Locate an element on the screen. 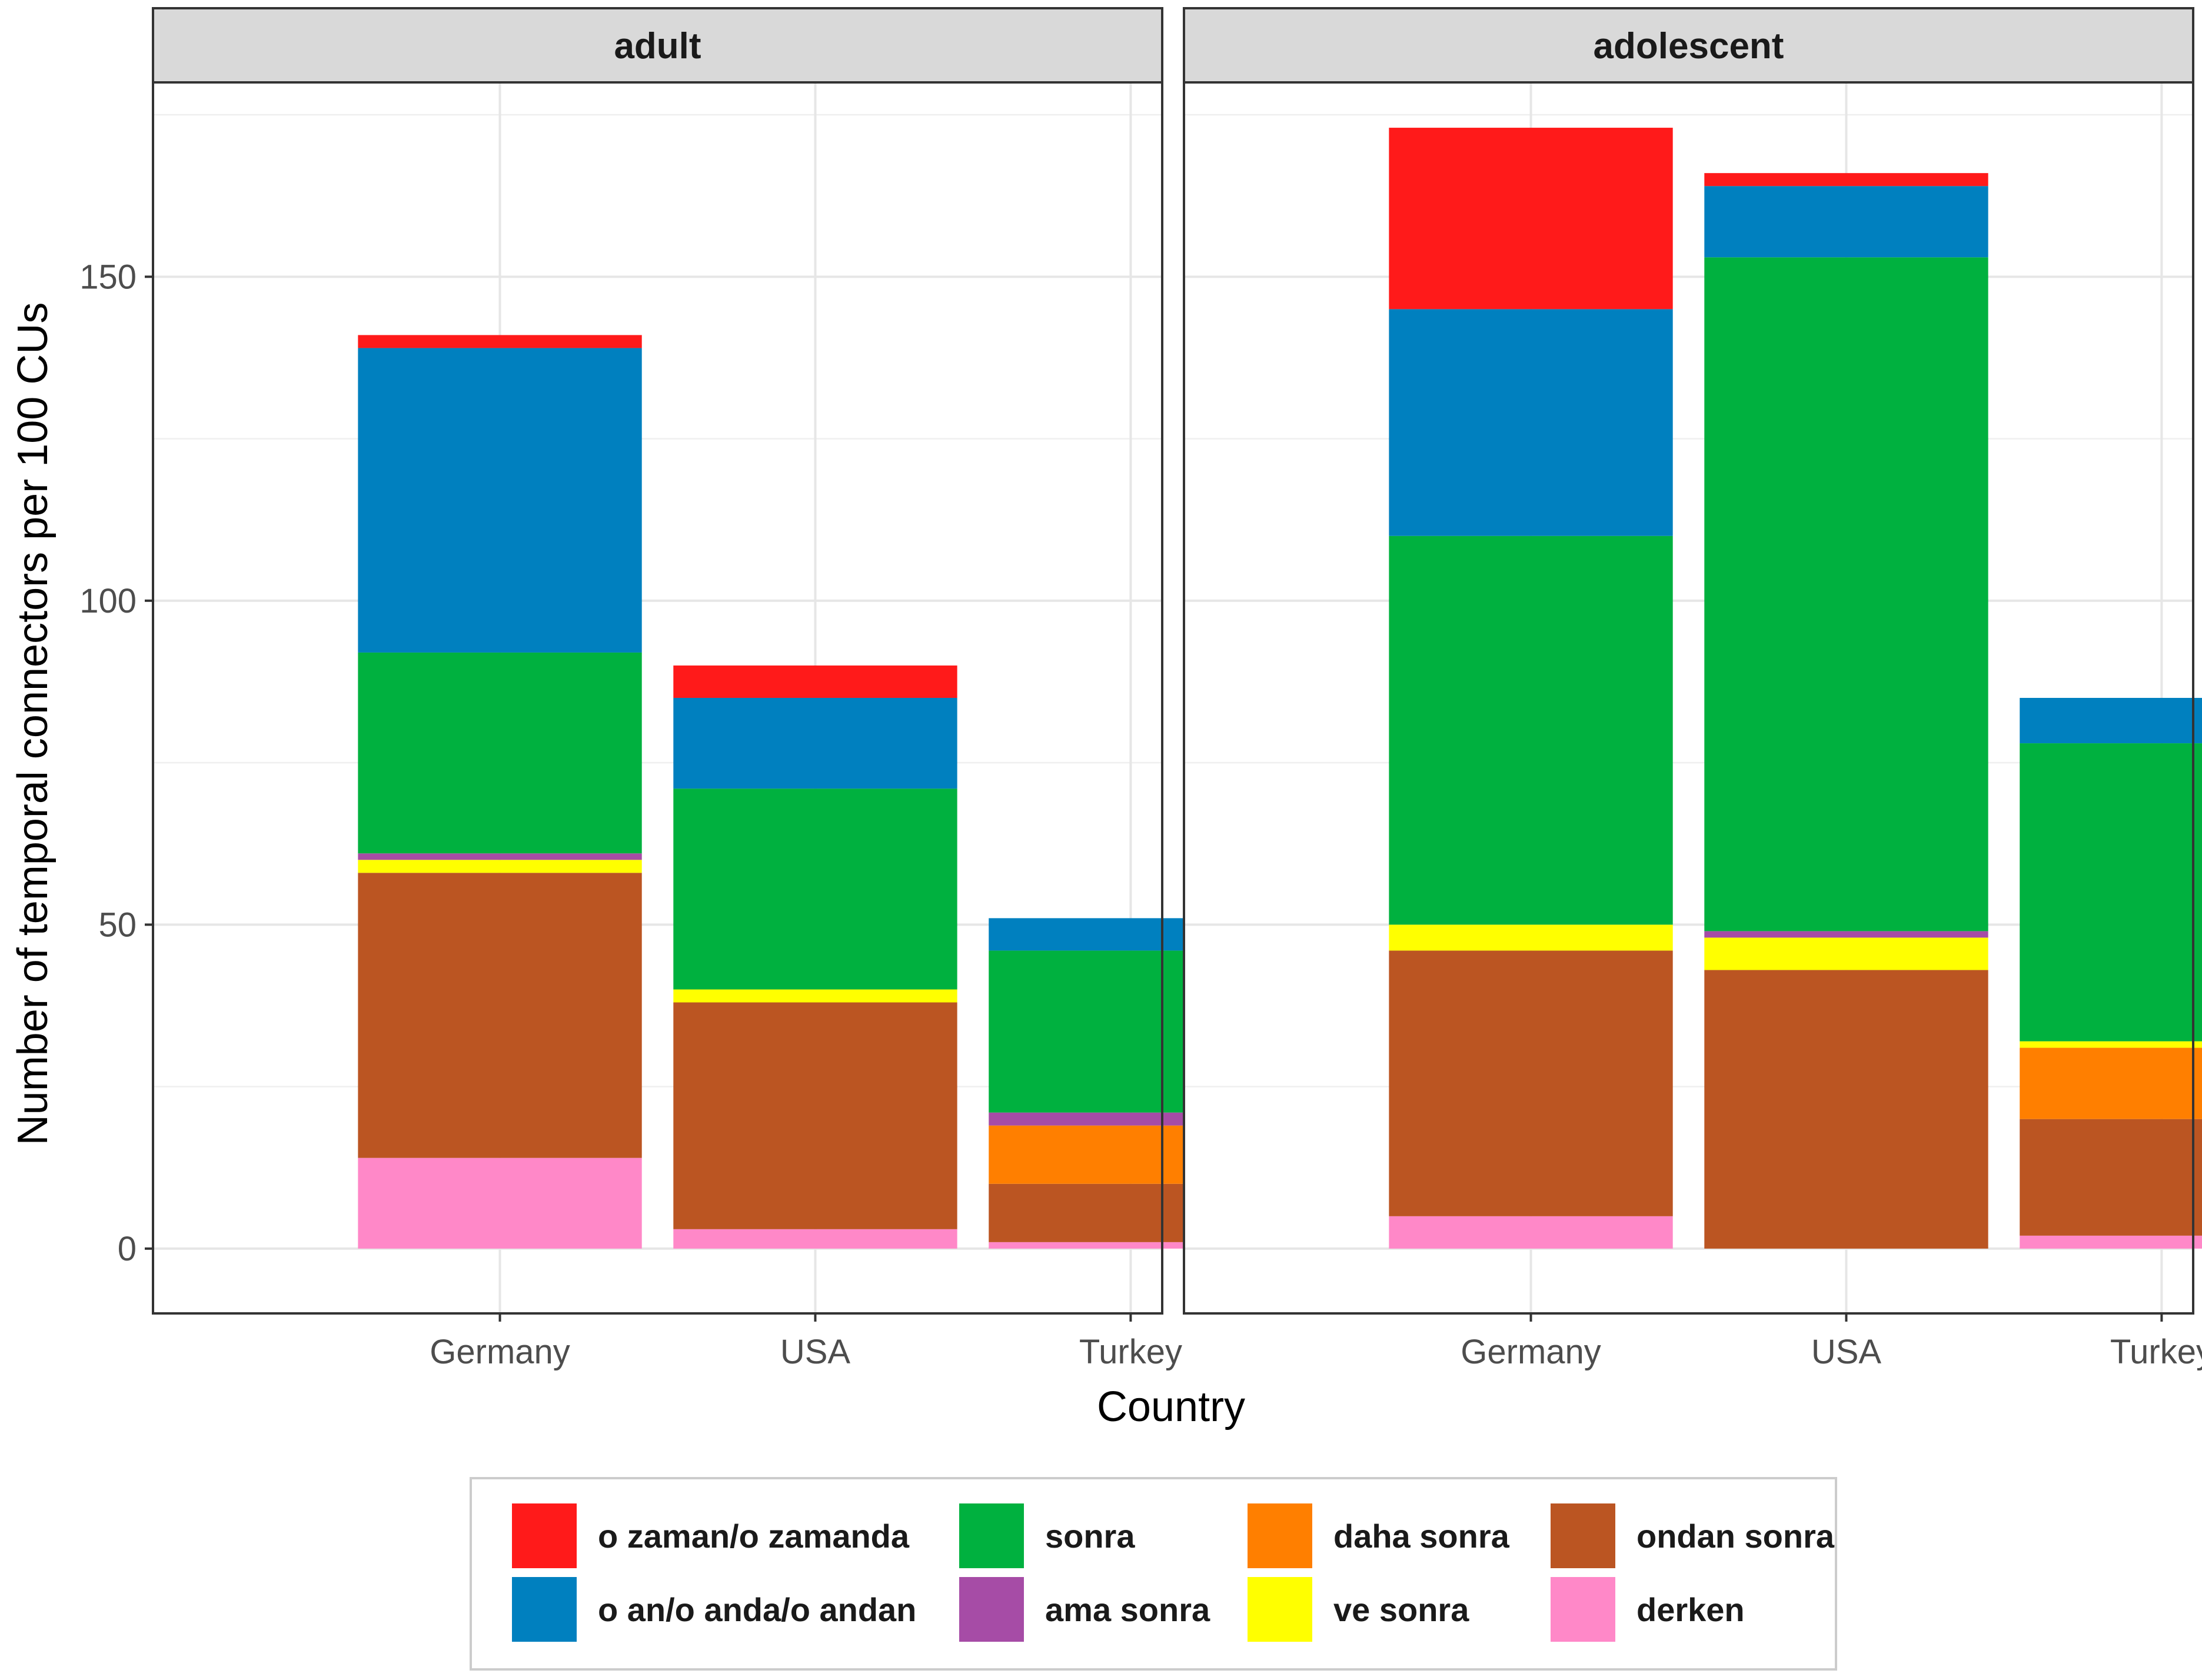 The height and width of the screenshot is (1680, 2202). y-tick-label: 100 is located at coordinates (108, 601).